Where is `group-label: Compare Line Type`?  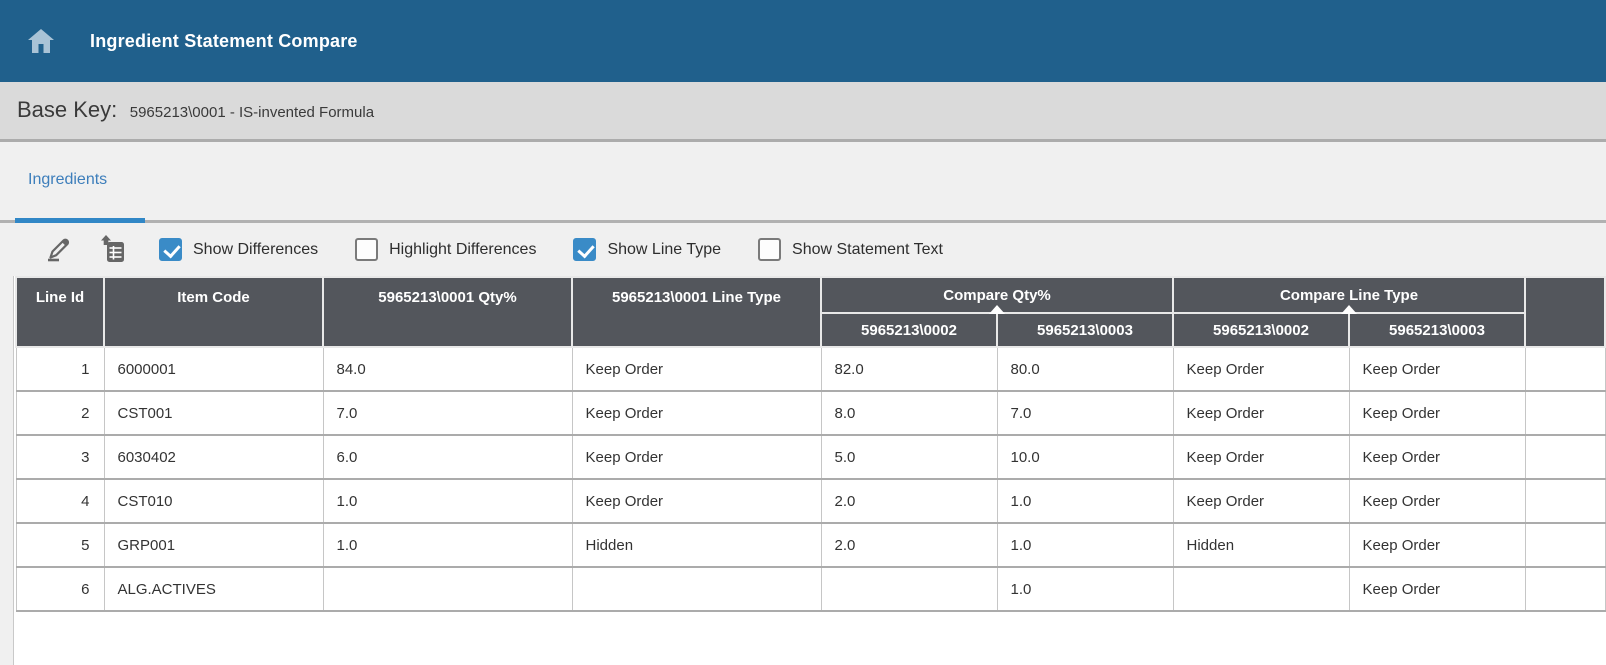
group-label: Compare Line Type is located at coordinates (1349, 295).